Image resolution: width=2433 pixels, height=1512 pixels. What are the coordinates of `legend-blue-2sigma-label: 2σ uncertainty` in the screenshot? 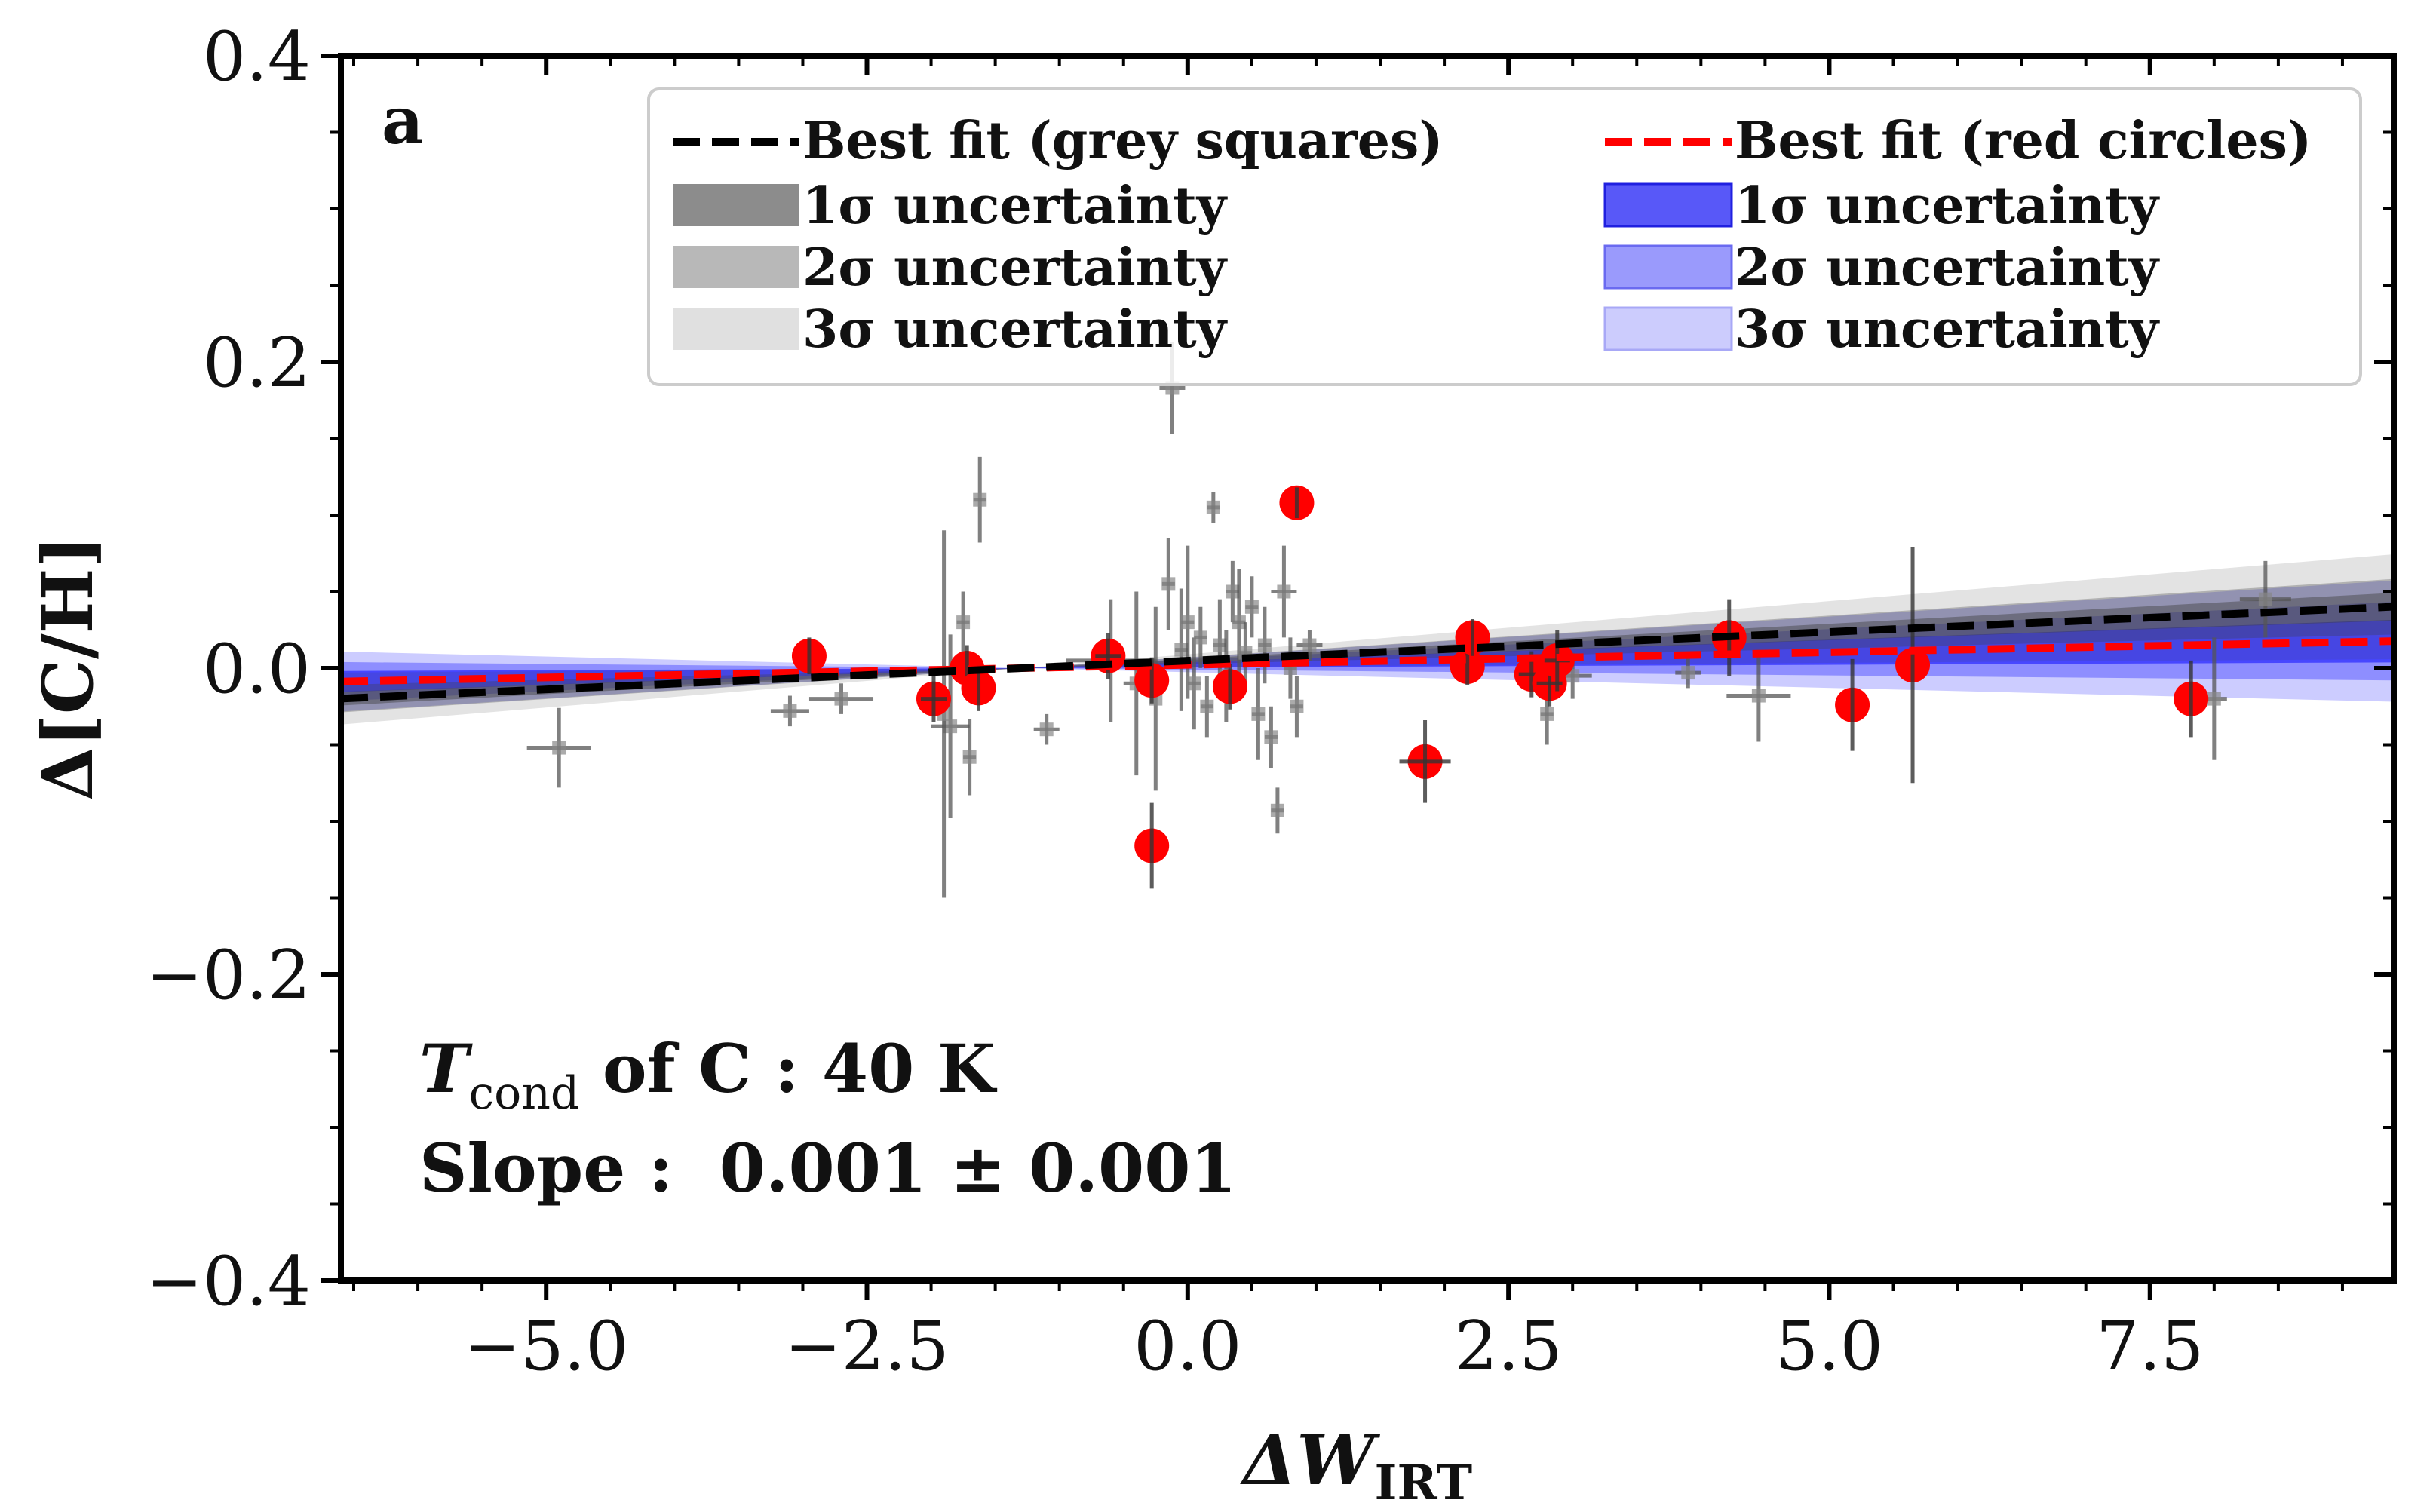 It's located at (1948, 268).